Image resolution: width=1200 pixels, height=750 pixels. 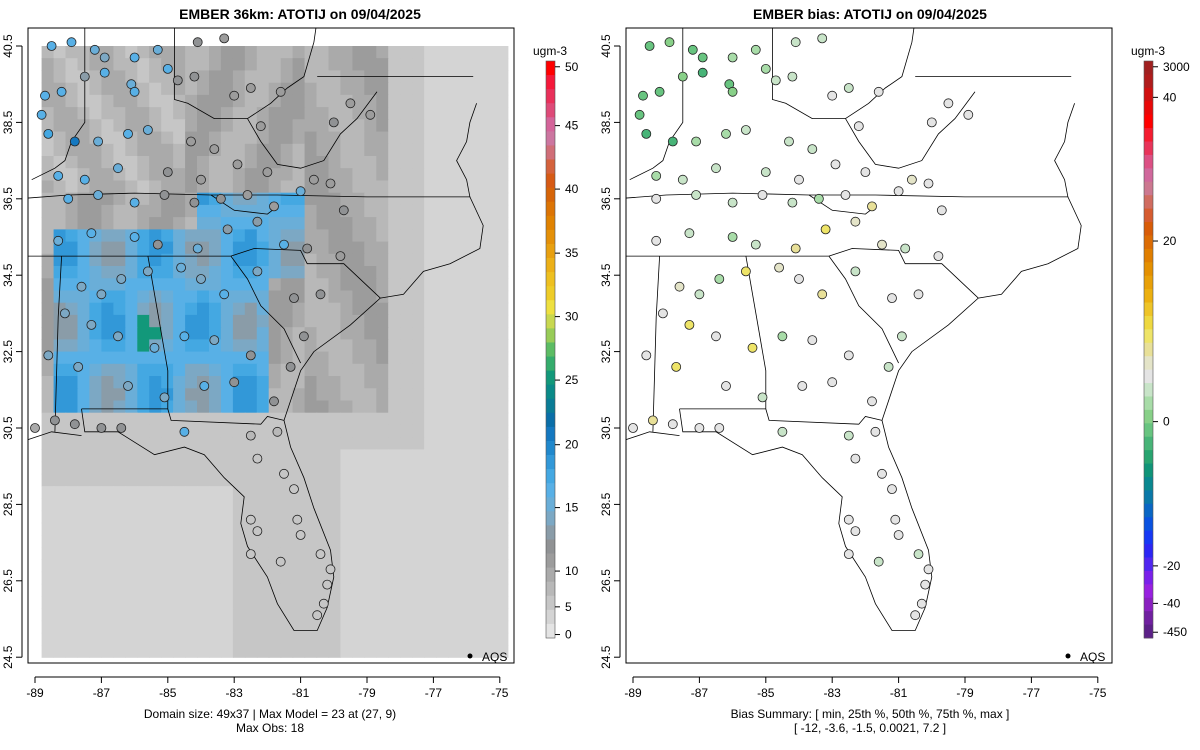 I want to click on colorbar-tick-label: 30, so click(x=572, y=317).